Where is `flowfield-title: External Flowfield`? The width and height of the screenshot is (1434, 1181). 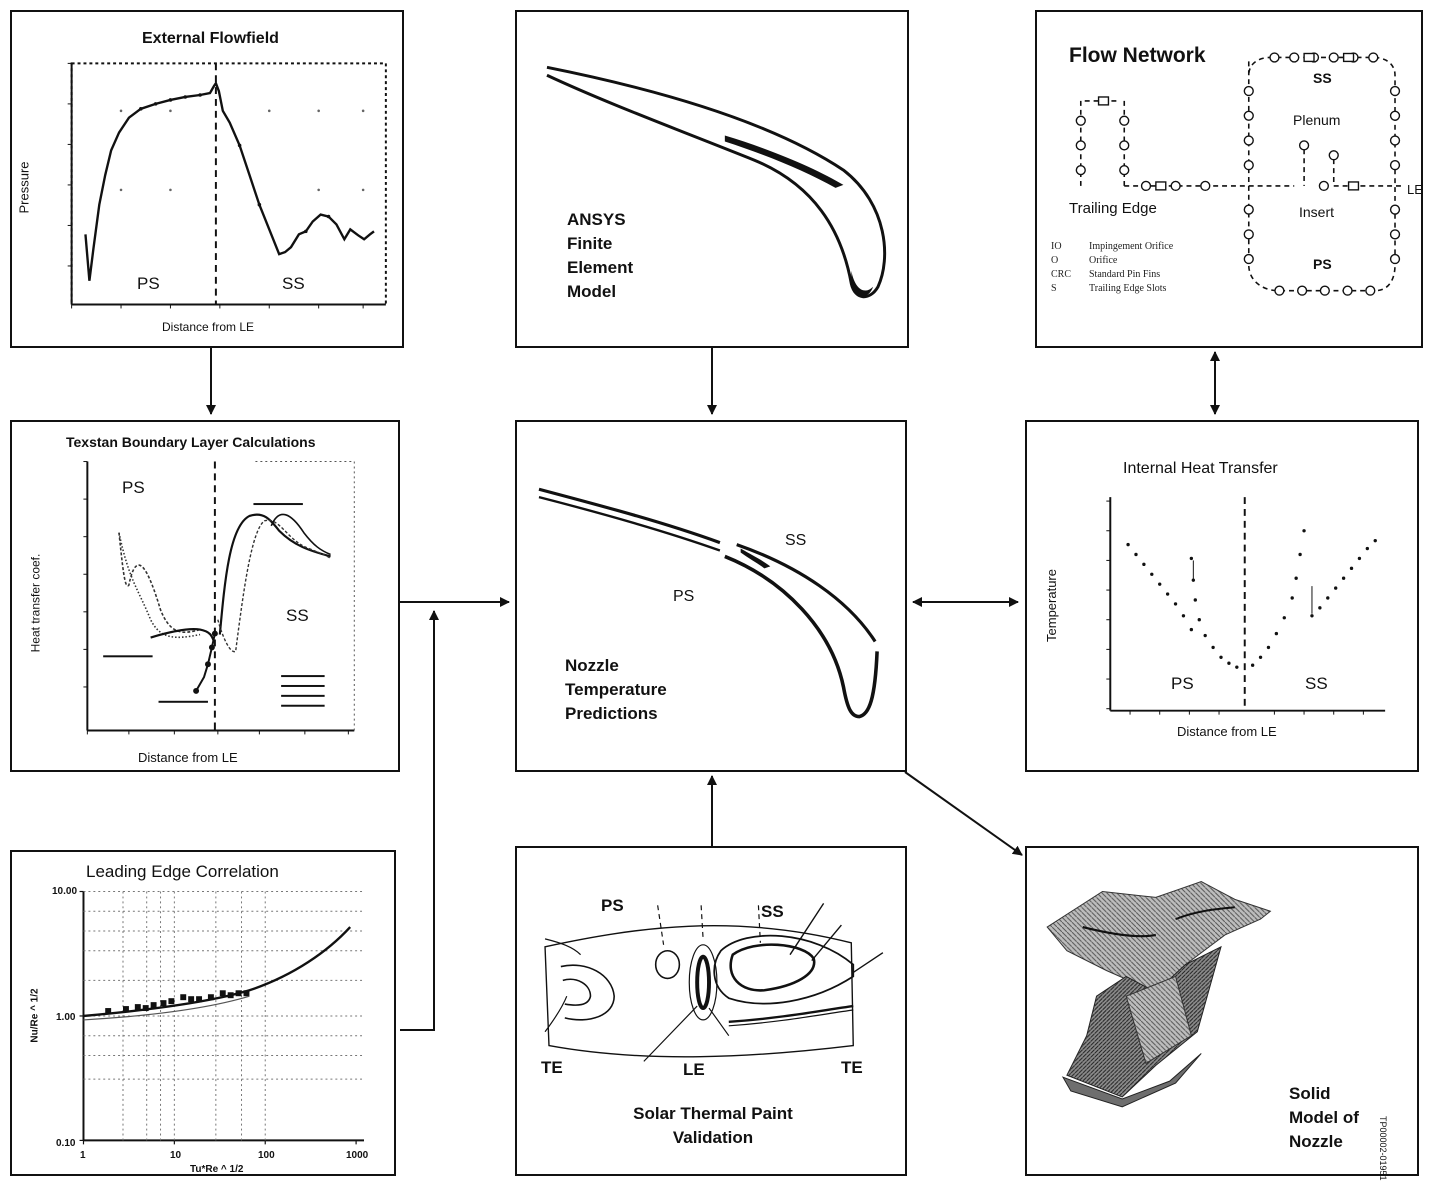 flowfield-title: External Flowfield is located at coordinates (210, 38).